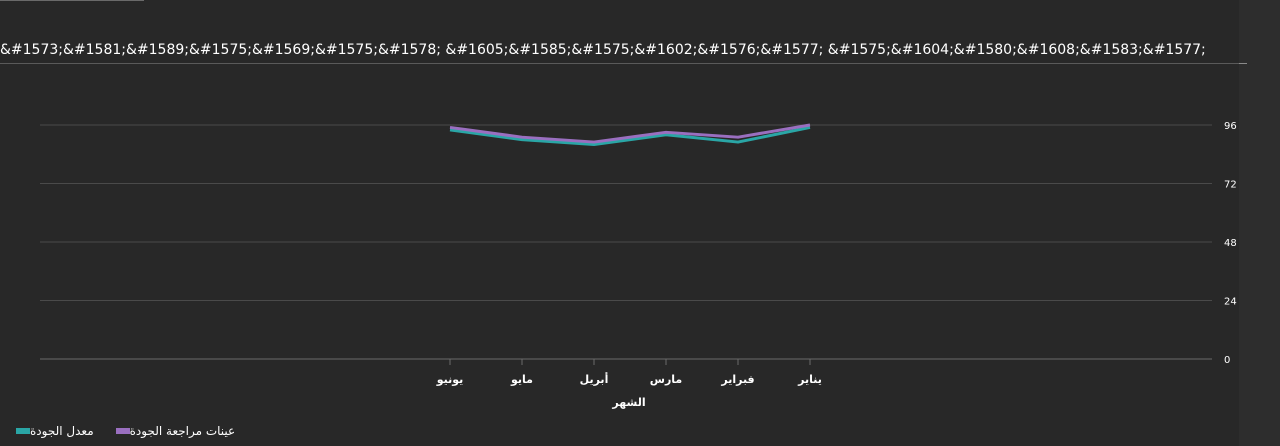  I want to click on legend-label-review-samples: عينات مراجعة الجودة, so click(182, 431).